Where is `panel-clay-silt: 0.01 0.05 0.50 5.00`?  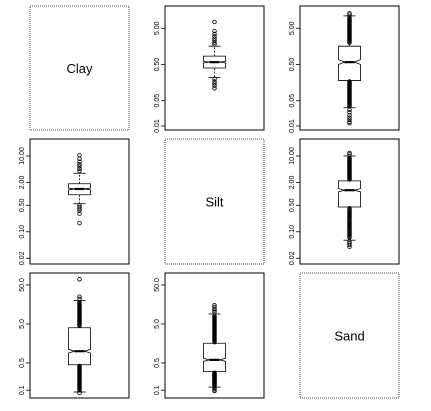 panel-clay-silt: 0.01 0.05 0.50 5.00 is located at coordinates (209, 69).